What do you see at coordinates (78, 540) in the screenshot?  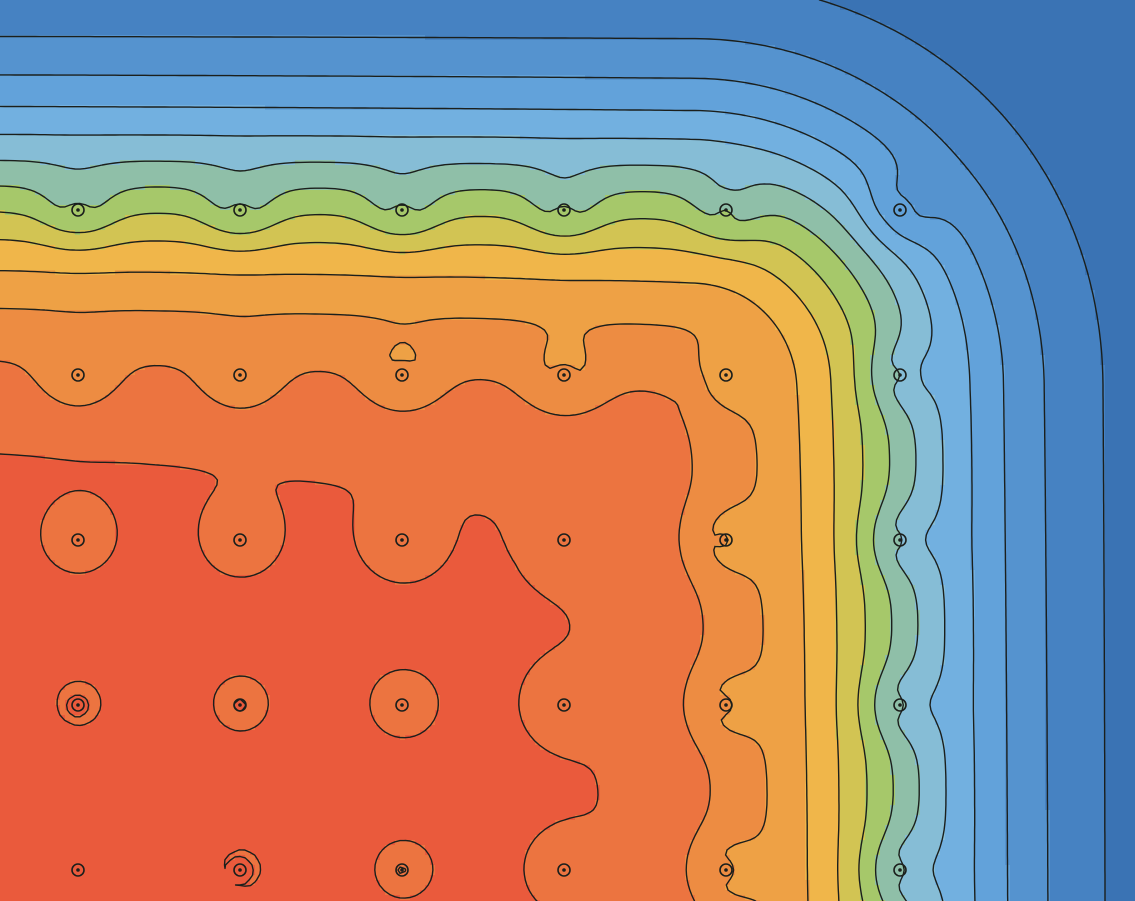 I see `source-marker` at bounding box center [78, 540].